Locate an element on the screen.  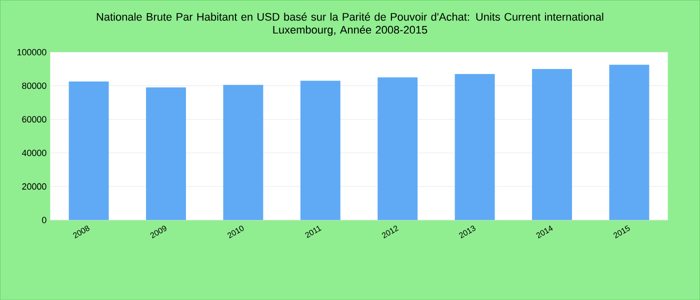
y-tick-label: 20000 is located at coordinates (34, 186).